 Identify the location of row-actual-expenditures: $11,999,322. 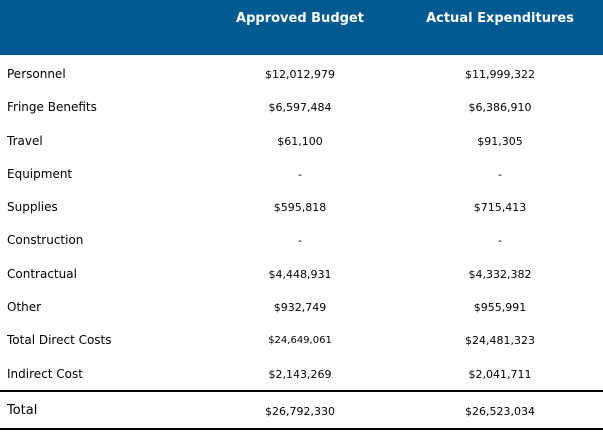
(500, 74).